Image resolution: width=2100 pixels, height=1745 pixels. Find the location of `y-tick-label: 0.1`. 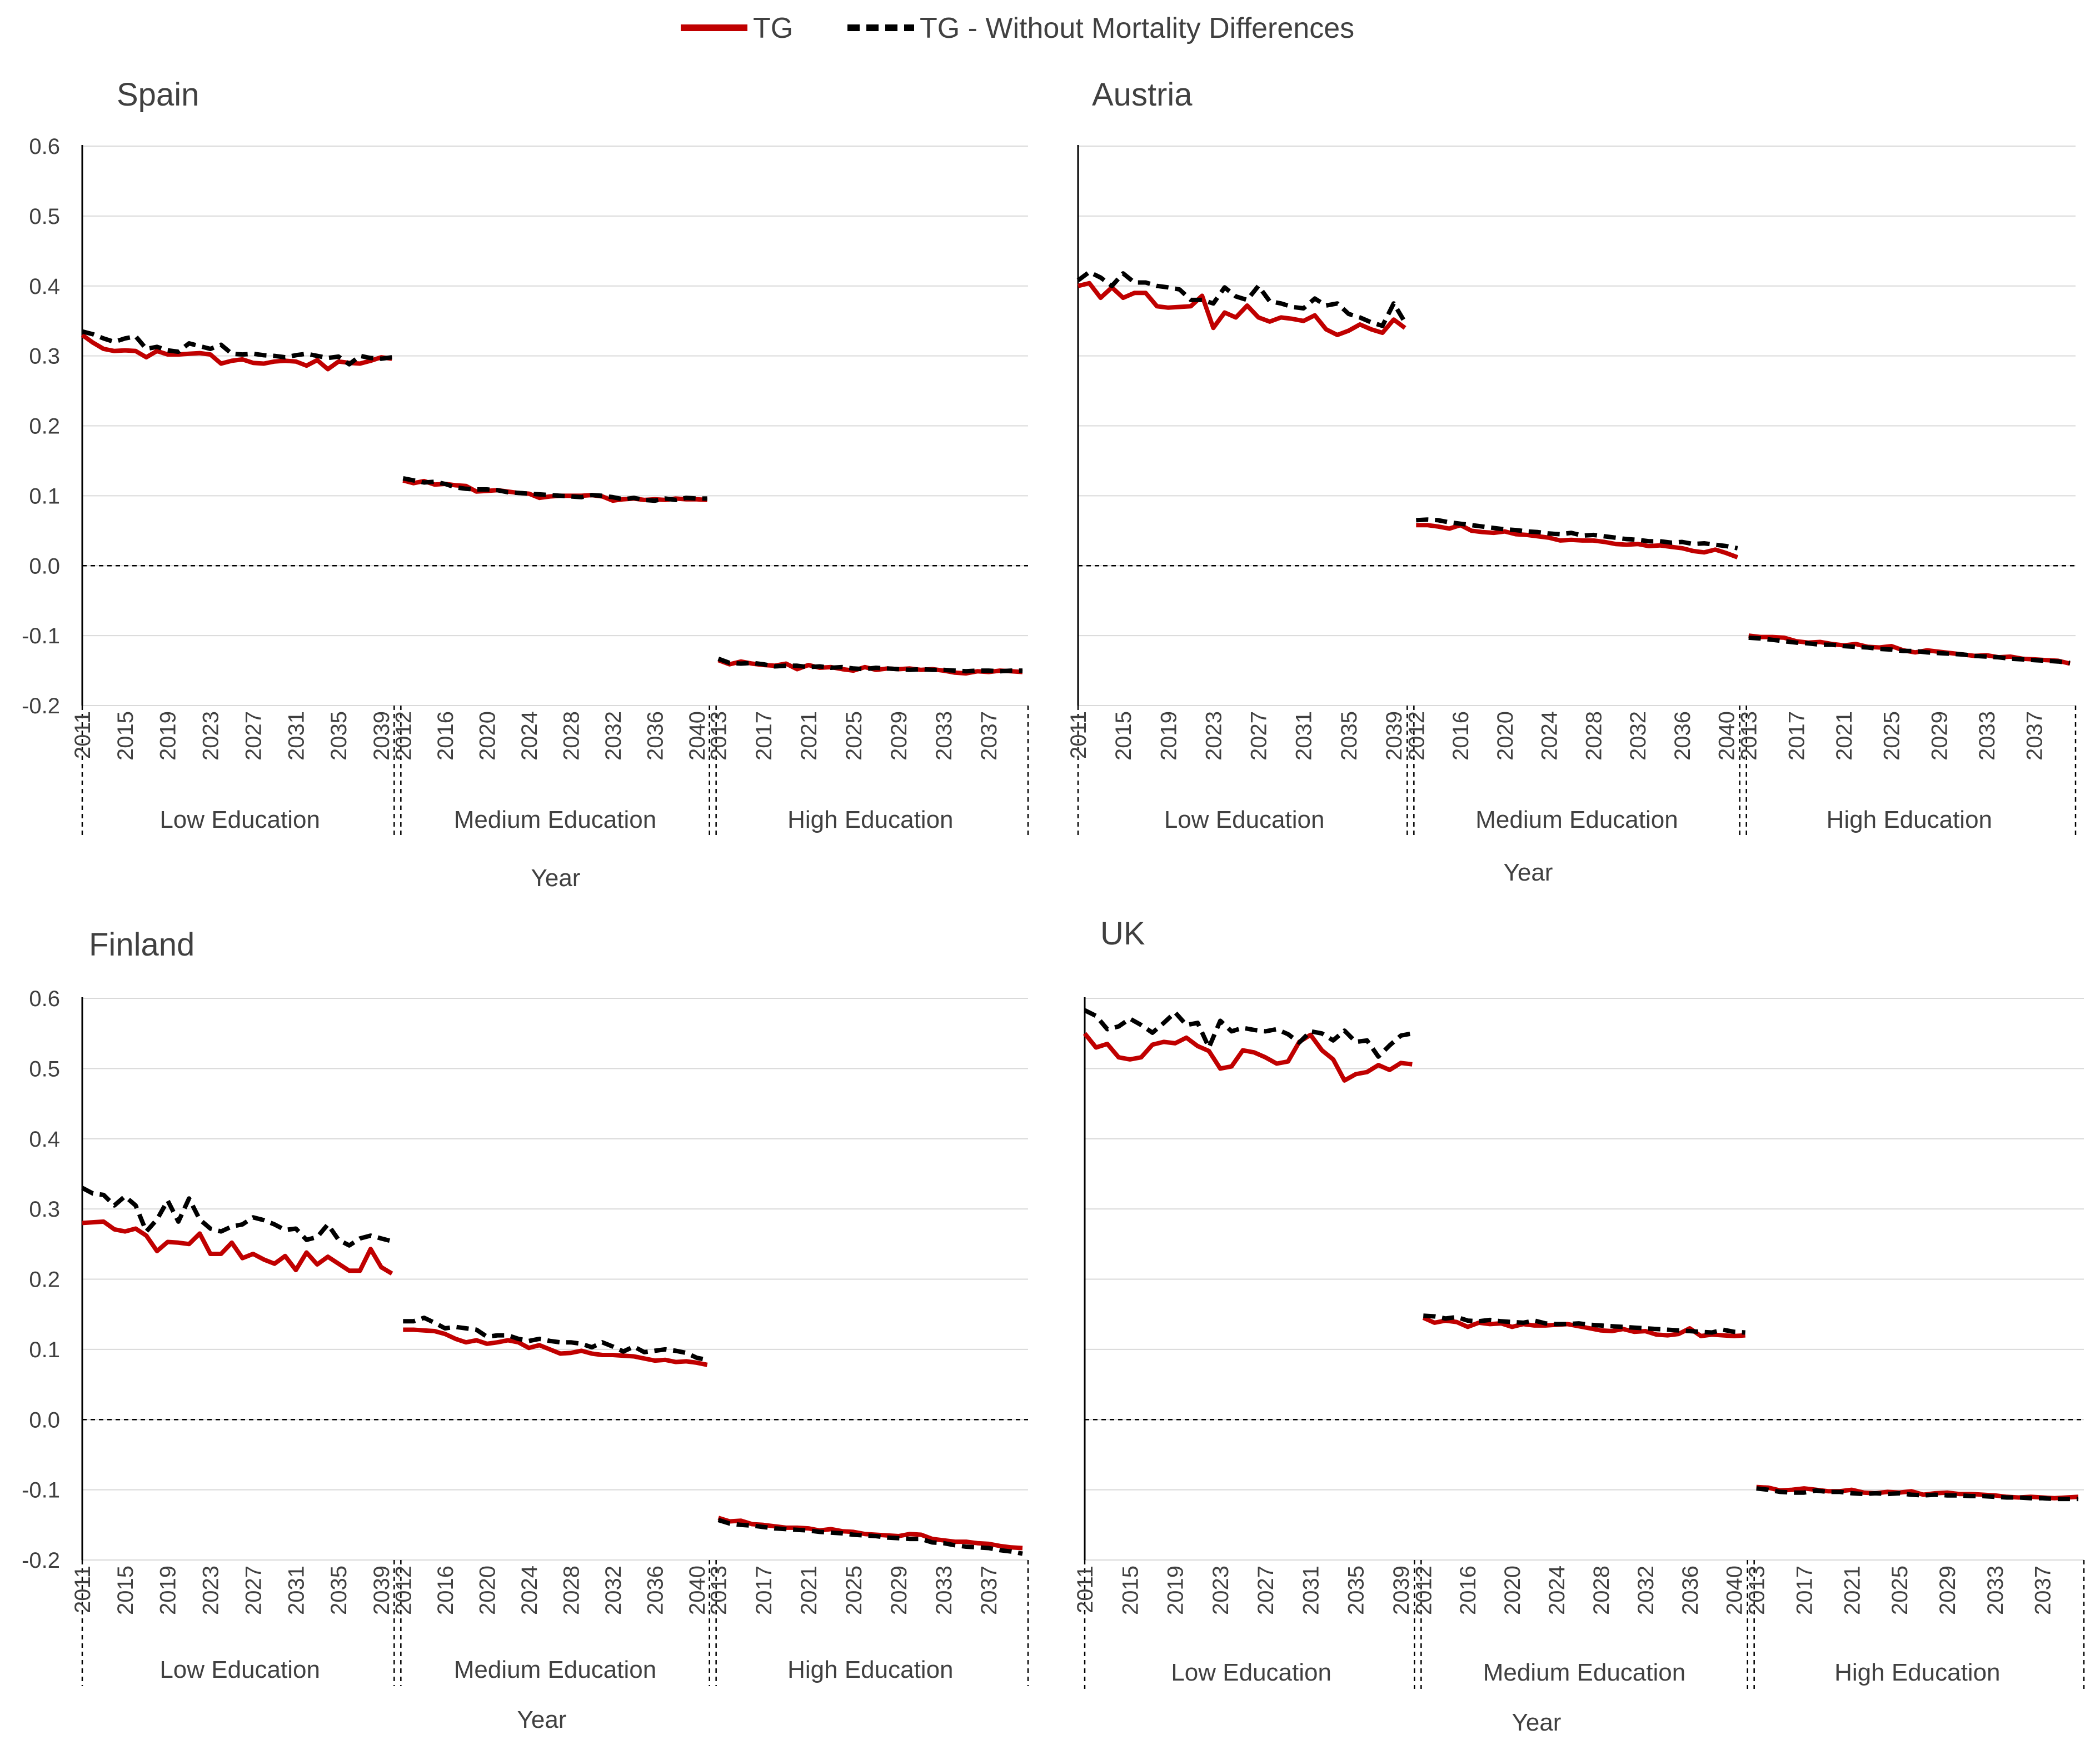

y-tick-label: 0.1 is located at coordinates (44, 1350).